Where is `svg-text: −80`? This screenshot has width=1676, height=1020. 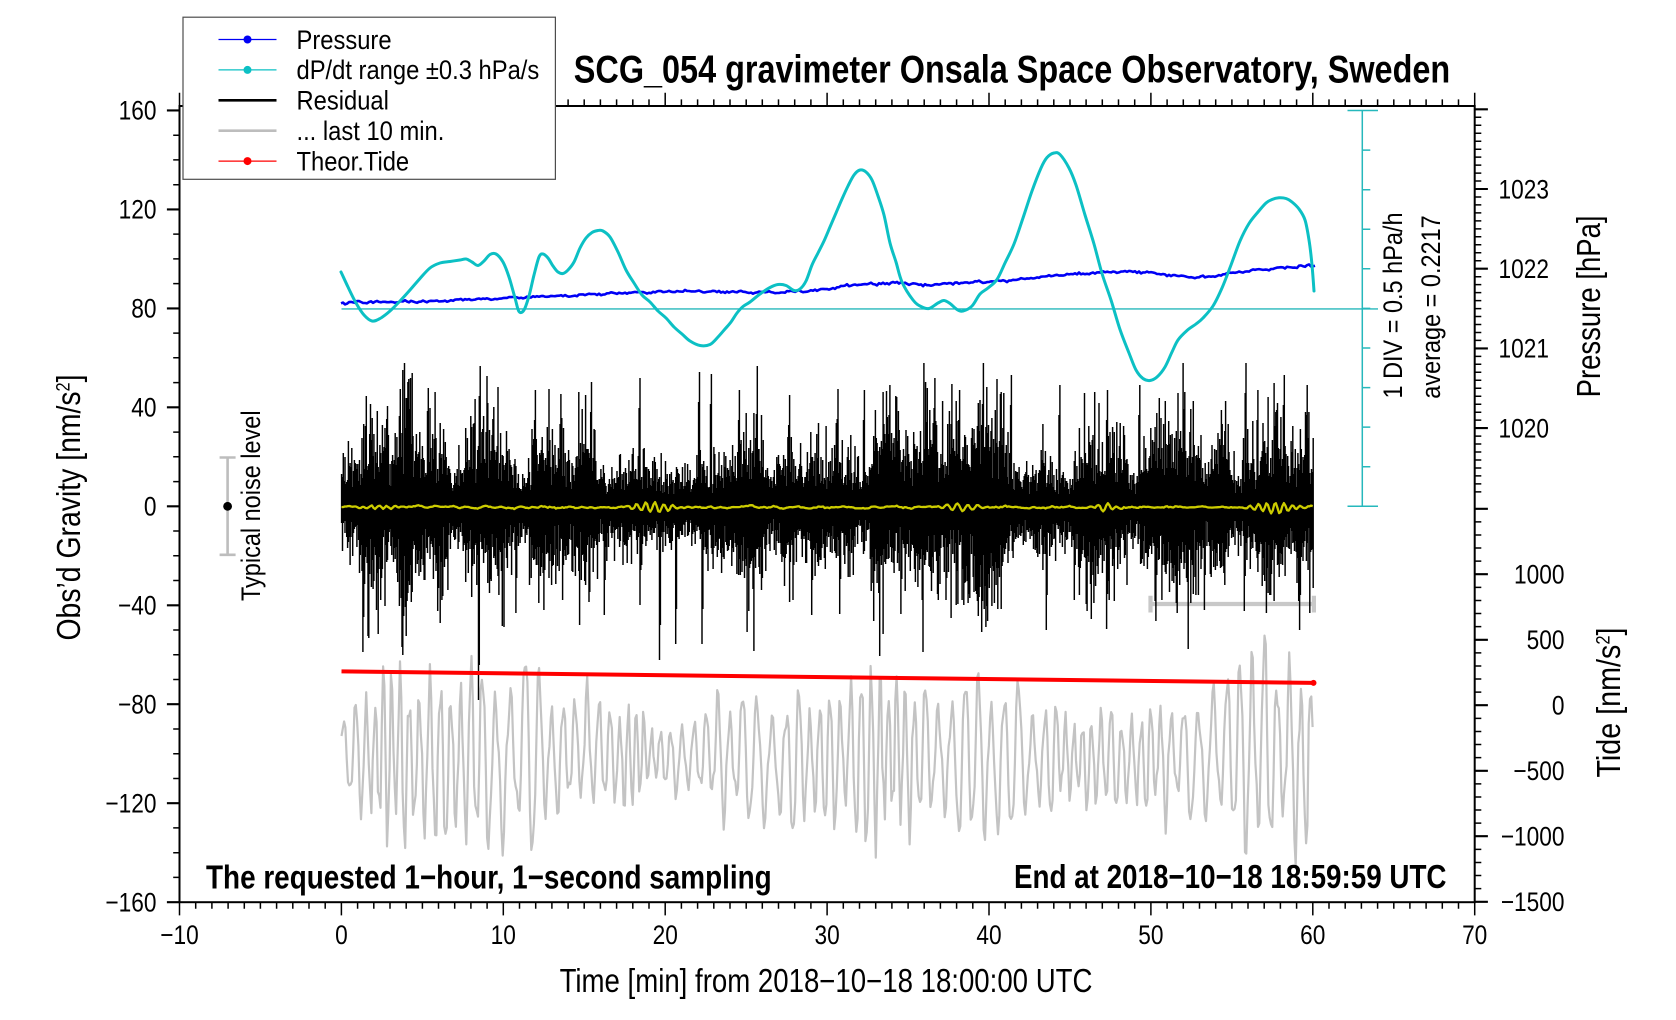
svg-text: −80 is located at coordinates (137, 705).